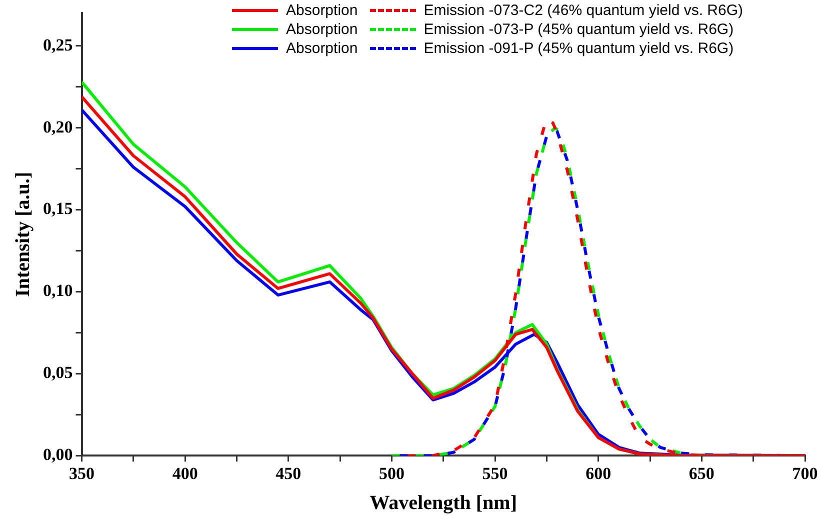 The image size is (831, 524). What do you see at coordinates (58, 290) in the screenshot?
I see `y-tick-label: 0,10` at bounding box center [58, 290].